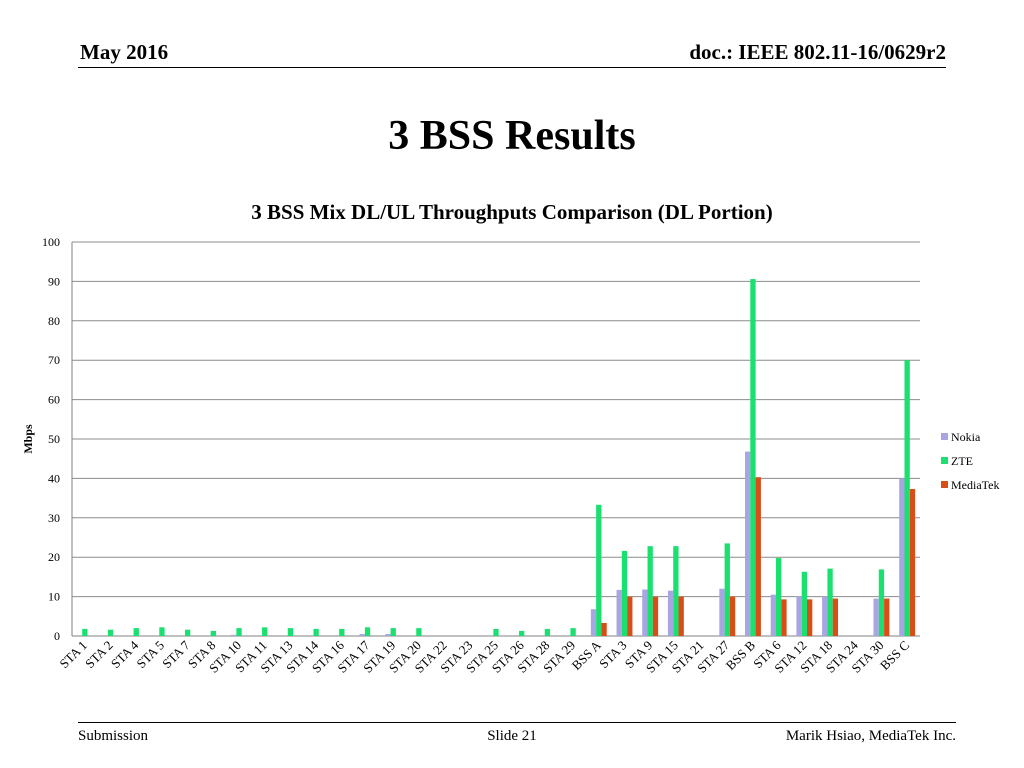 The image size is (1024, 768). Describe the element at coordinates (512, 67) in the screenshot. I see `header-rule` at that location.